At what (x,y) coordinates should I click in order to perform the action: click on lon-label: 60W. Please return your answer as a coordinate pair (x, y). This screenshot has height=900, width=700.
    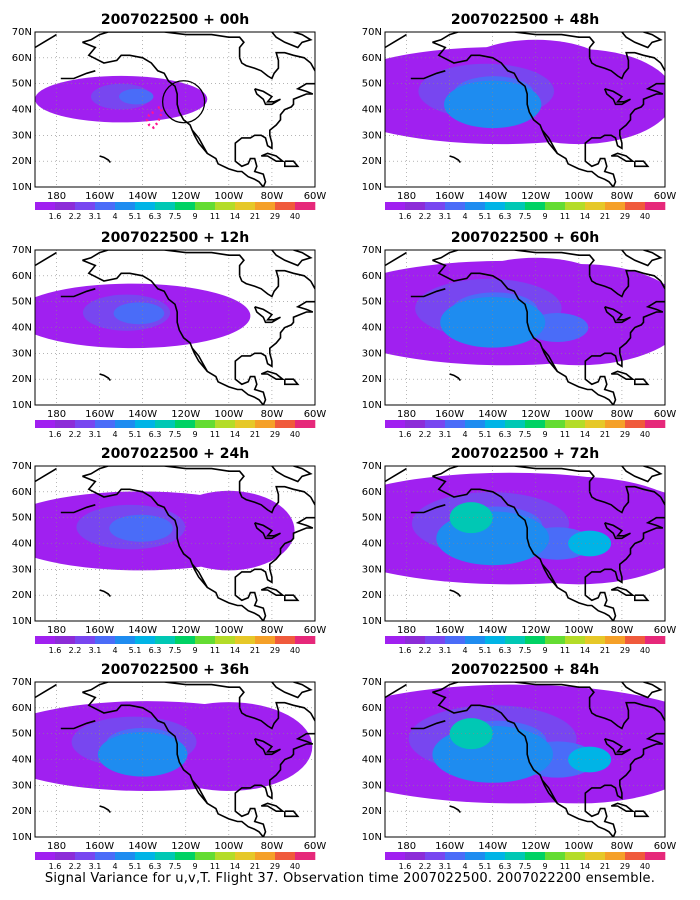
    Looking at the image, I should click on (665, 630).